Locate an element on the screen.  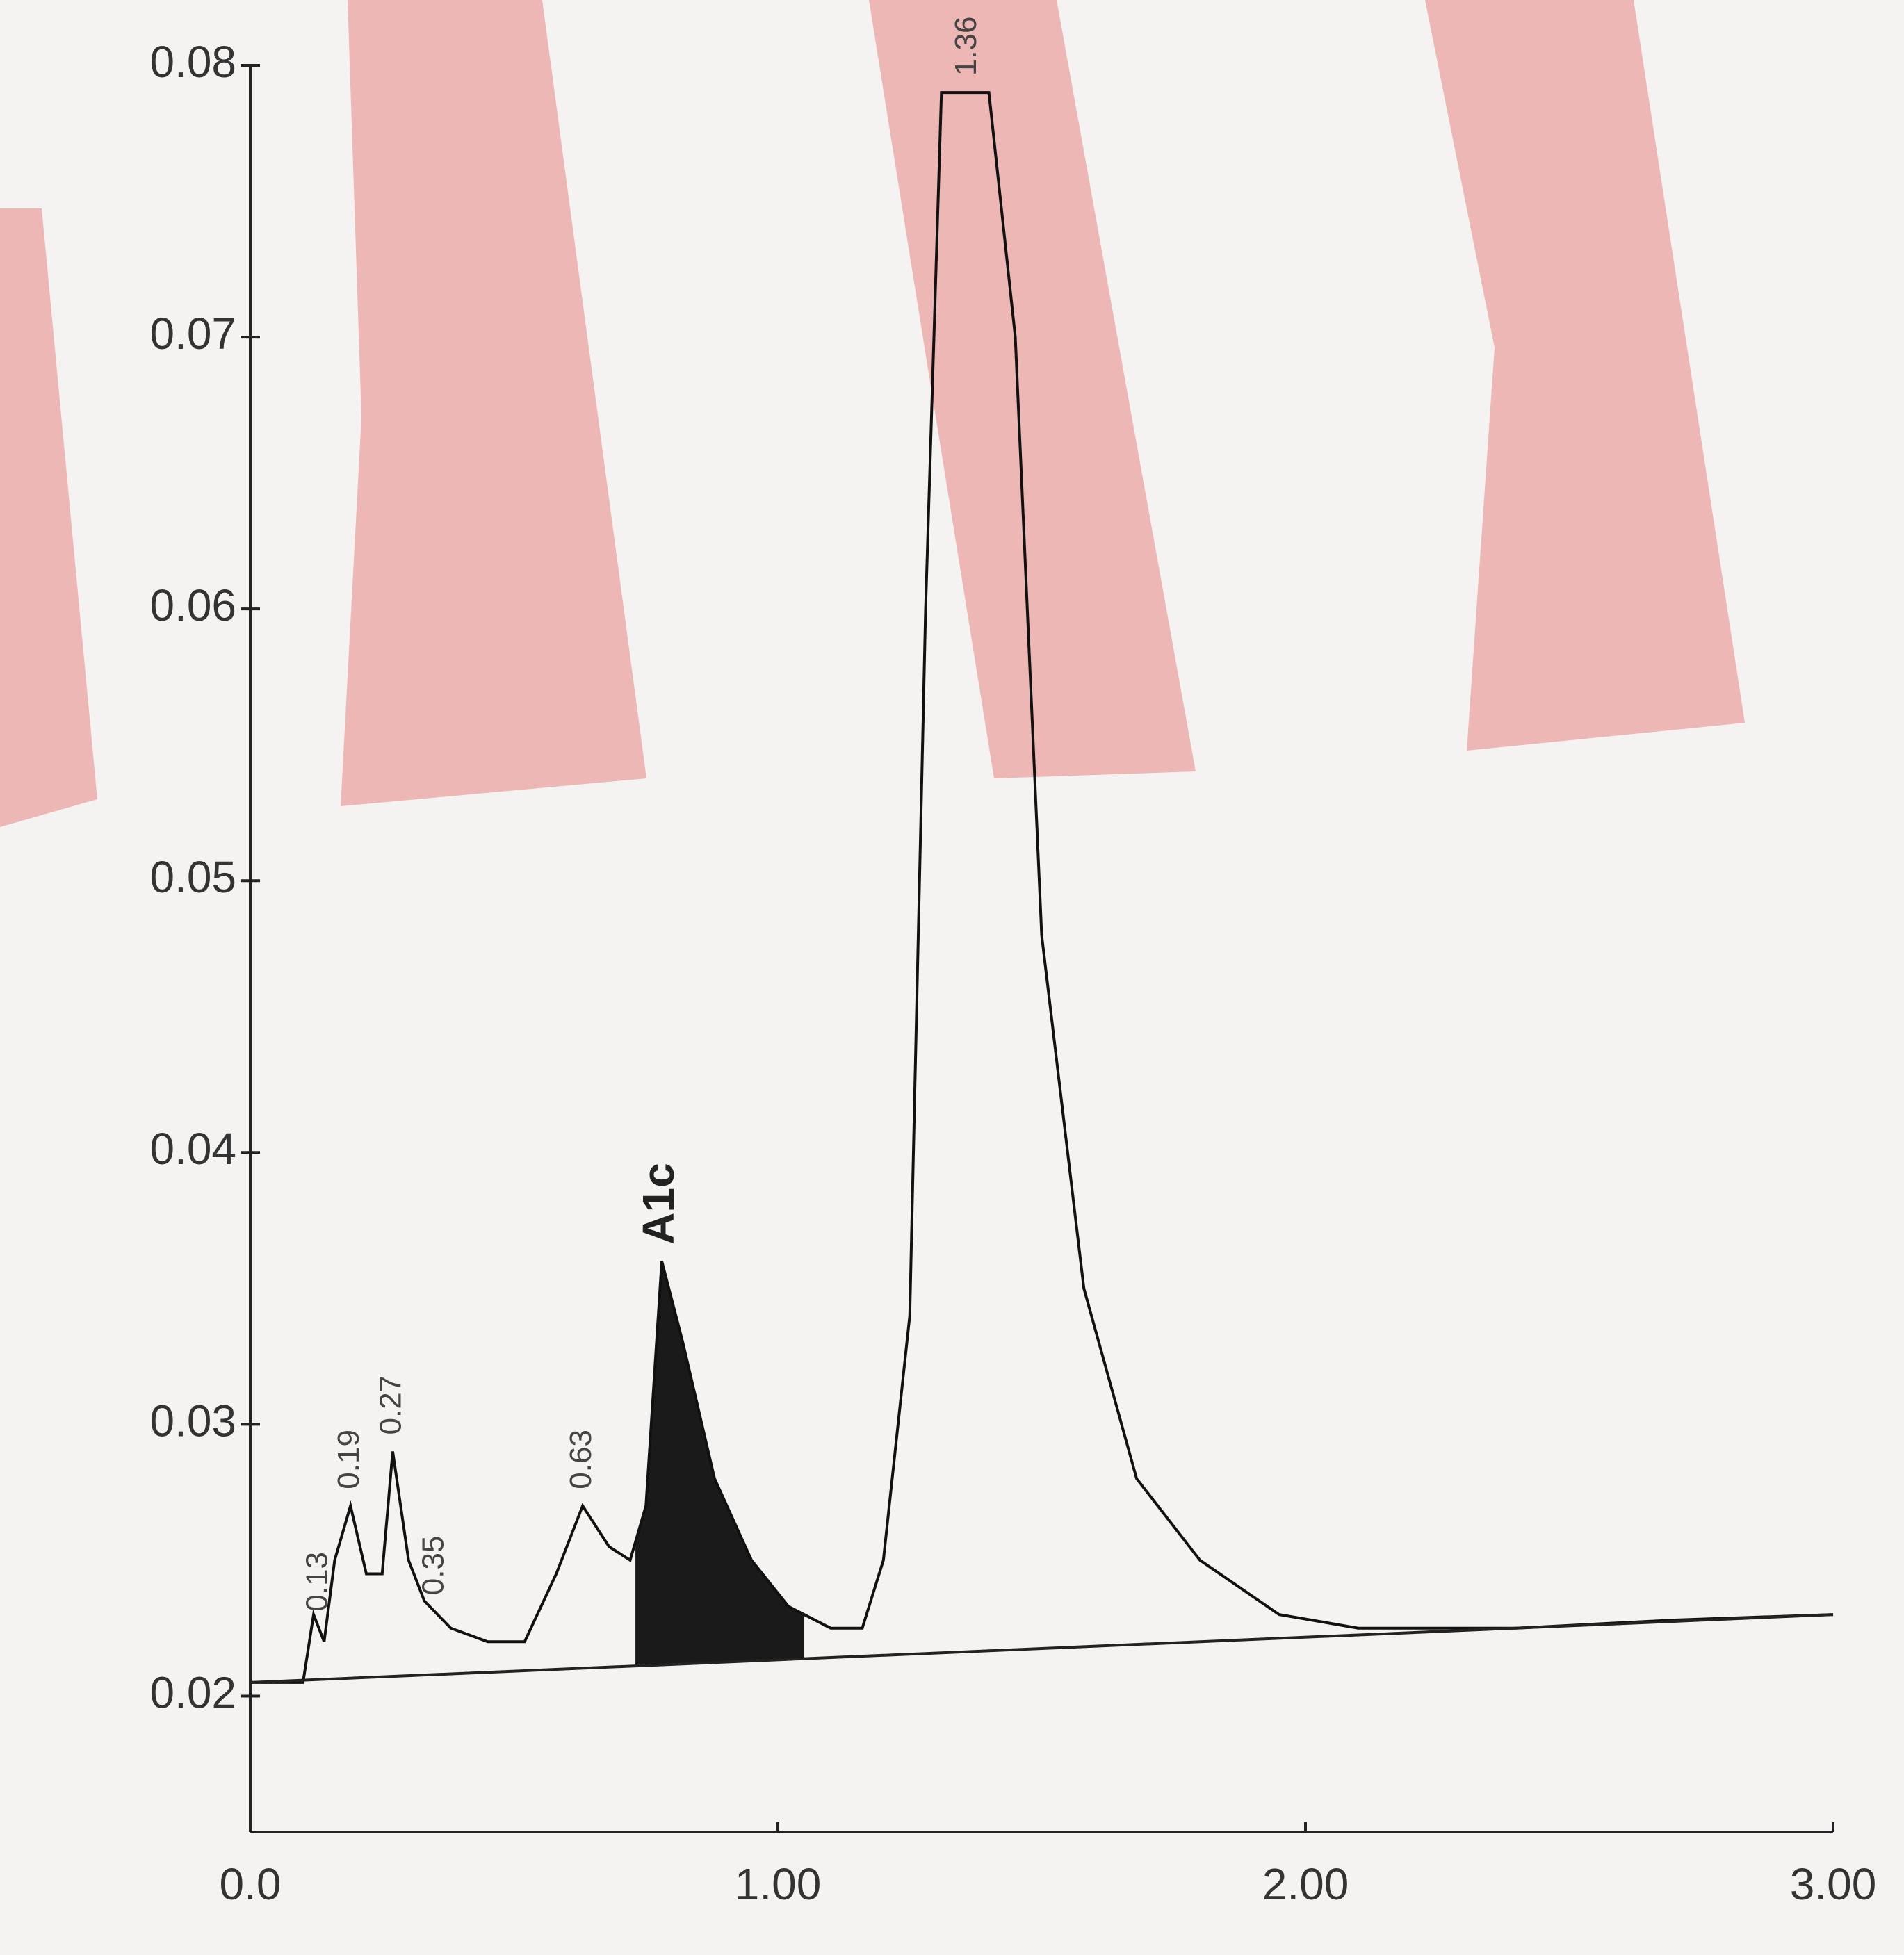
y-tick-label: 0.03 is located at coordinates (192, 1421).